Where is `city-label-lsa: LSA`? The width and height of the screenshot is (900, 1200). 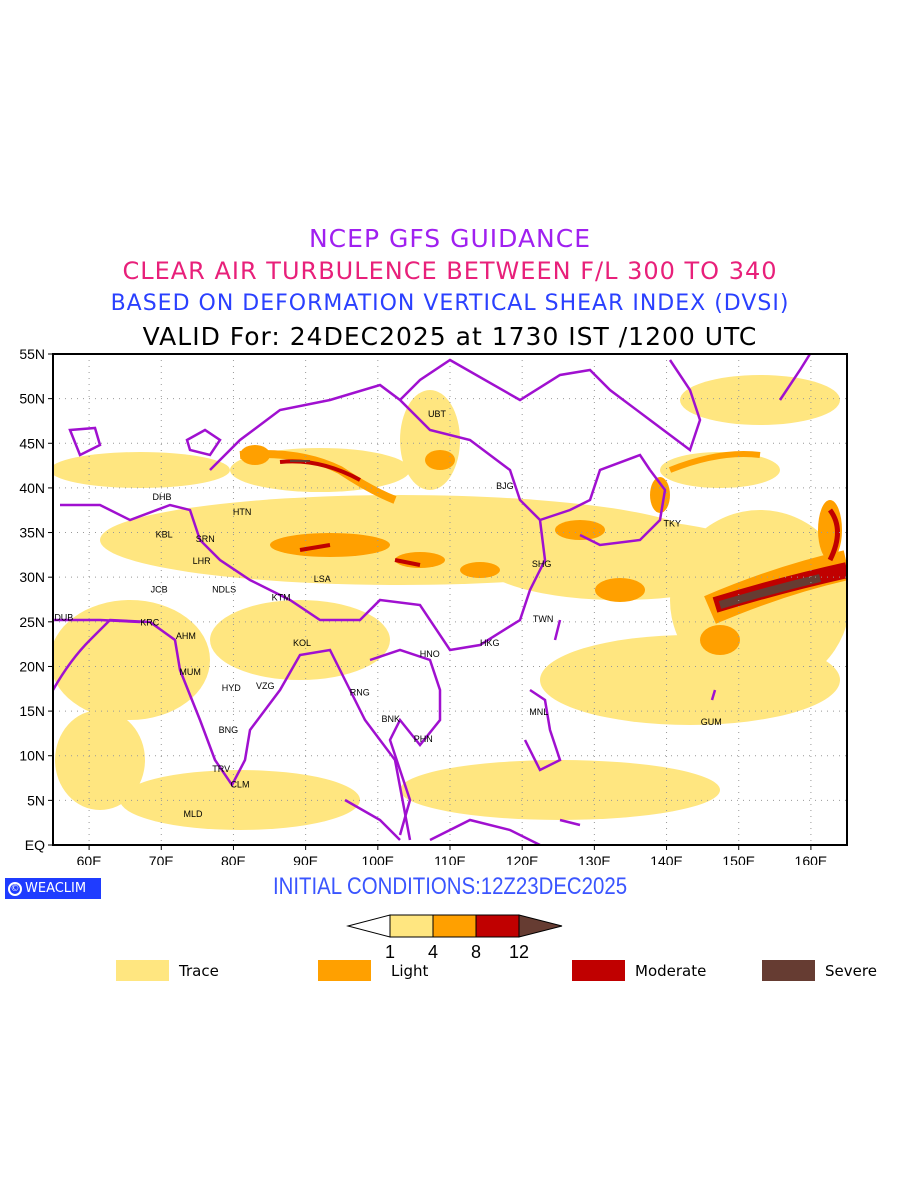 city-label-lsa: LSA is located at coordinates (322, 579).